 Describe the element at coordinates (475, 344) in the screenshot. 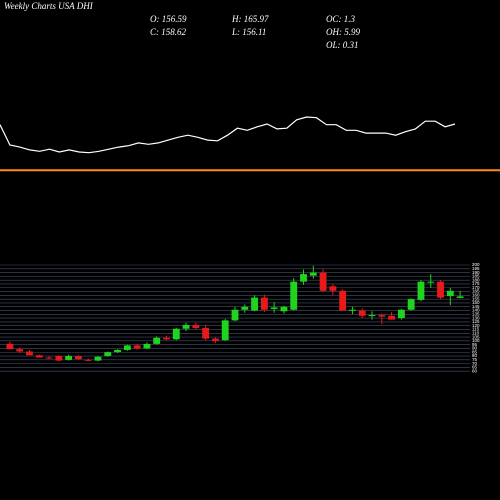

I see `y-tick-label: 95` at that location.